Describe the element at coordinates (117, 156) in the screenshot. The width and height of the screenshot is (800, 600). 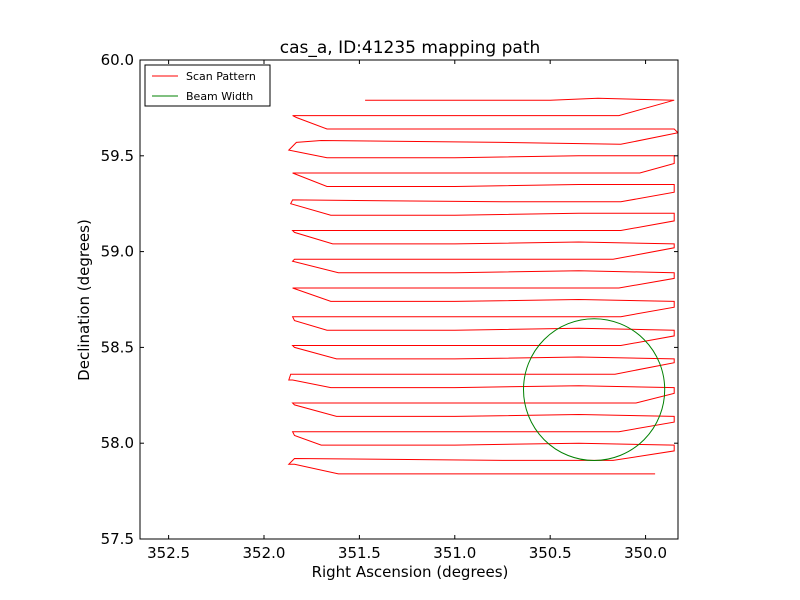
I see `y-tick-label: 59.5` at that location.